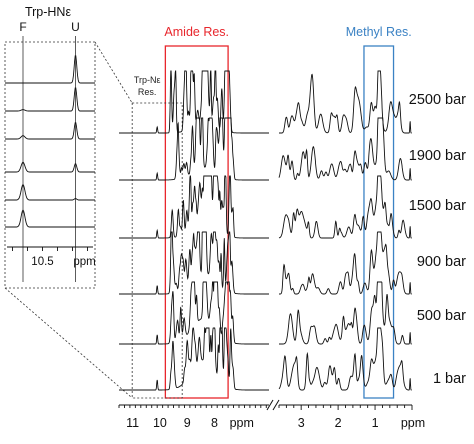 This screenshot has height=444, width=474. What do you see at coordinates (338, 423) in the screenshot?
I see `axis-tick-label: 2` at bounding box center [338, 423].